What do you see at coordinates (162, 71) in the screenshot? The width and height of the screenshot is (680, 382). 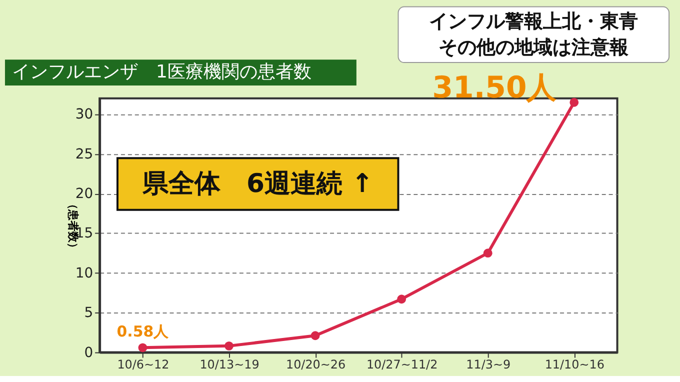 I see `chart-title: インフルエンザ 1医療機関の患者数` at bounding box center [162, 71].